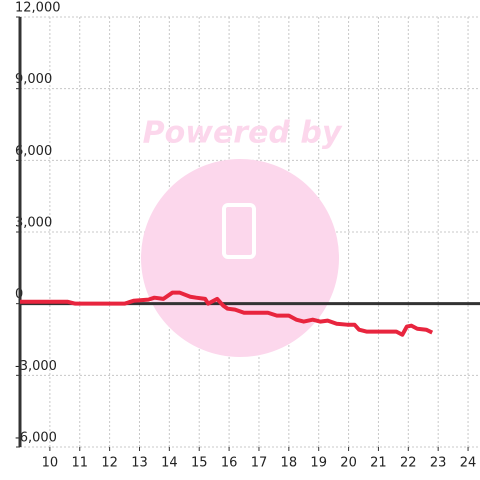 The image size is (480, 480). What do you see at coordinates (408, 463) in the screenshot?
I see `x-tick-label: 22` at bounding box center [408, 463].